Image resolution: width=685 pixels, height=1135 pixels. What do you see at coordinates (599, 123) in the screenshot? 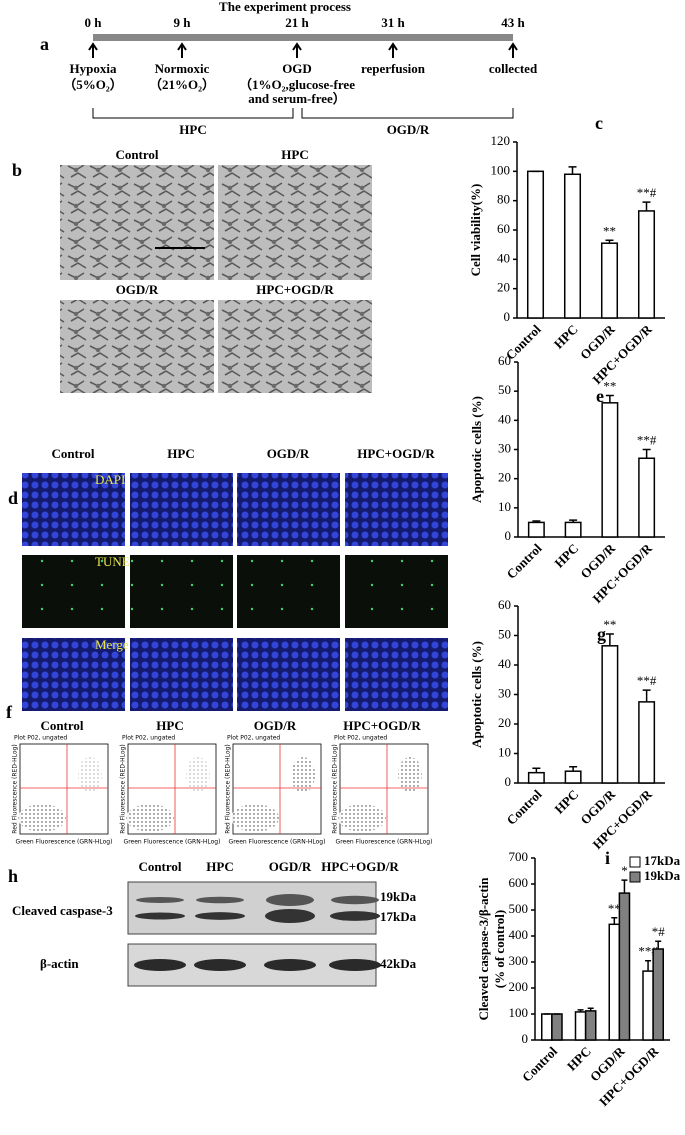
I see `panel-letter: c` at bounding box center [599, 123].